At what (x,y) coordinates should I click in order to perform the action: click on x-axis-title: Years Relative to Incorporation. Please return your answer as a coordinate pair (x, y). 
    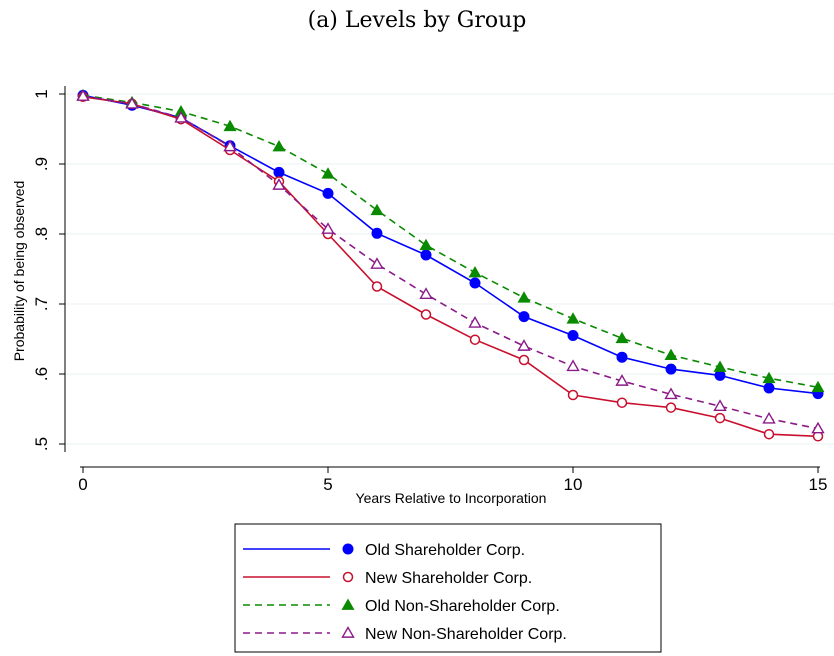
    Looking at the image, I should click on (451, 498).